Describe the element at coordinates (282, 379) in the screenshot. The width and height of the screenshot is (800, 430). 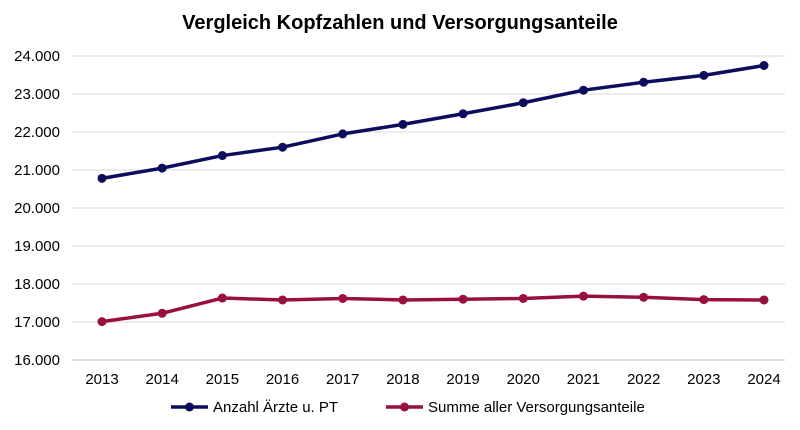
I see `x-tick-label: 2016` at that location.